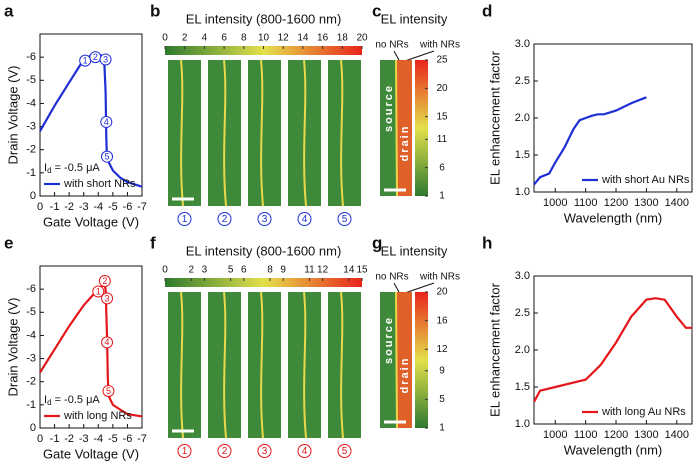  I want to click on legend-label: with short NRs, so click(99, 184).